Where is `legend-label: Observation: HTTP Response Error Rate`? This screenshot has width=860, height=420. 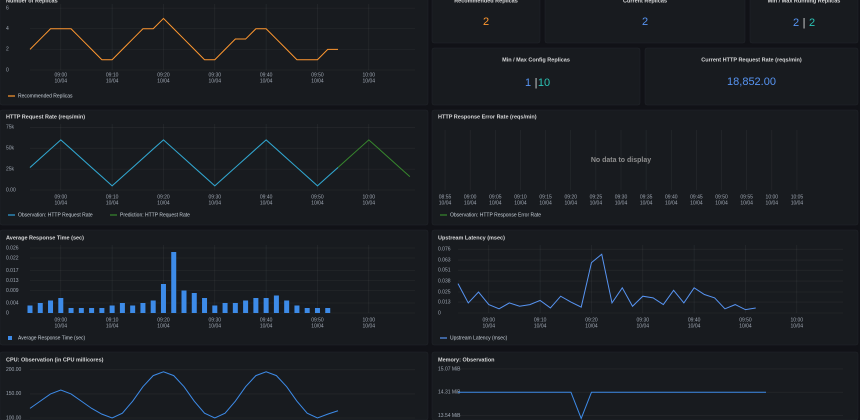 legend-label: Observation: HTTP Response Error Rate is located at coordinates (495, 215).